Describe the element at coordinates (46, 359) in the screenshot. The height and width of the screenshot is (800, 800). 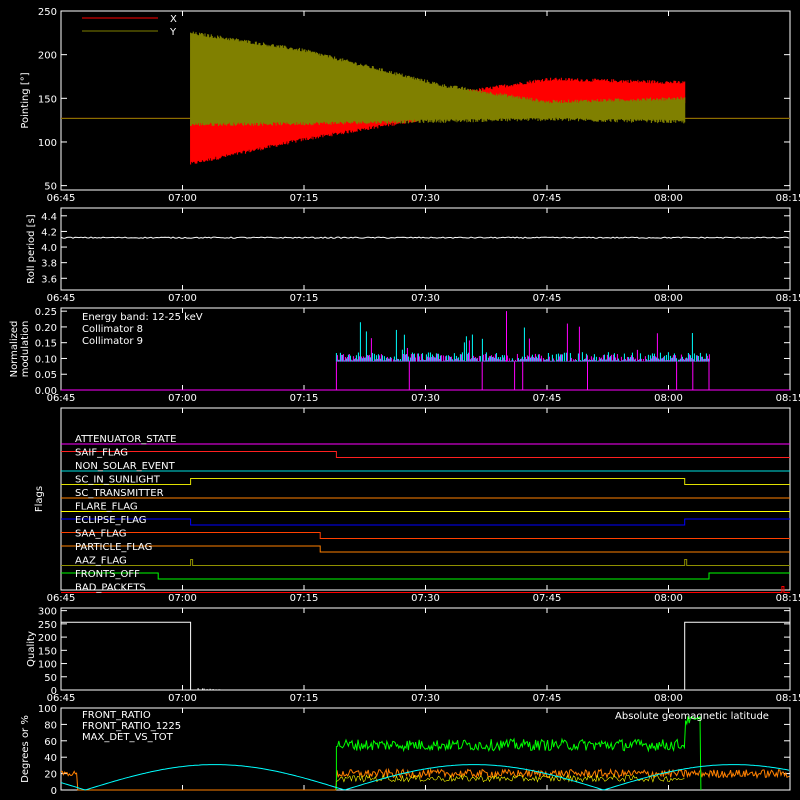
I see `y-tick-label: 0.10` at that location.